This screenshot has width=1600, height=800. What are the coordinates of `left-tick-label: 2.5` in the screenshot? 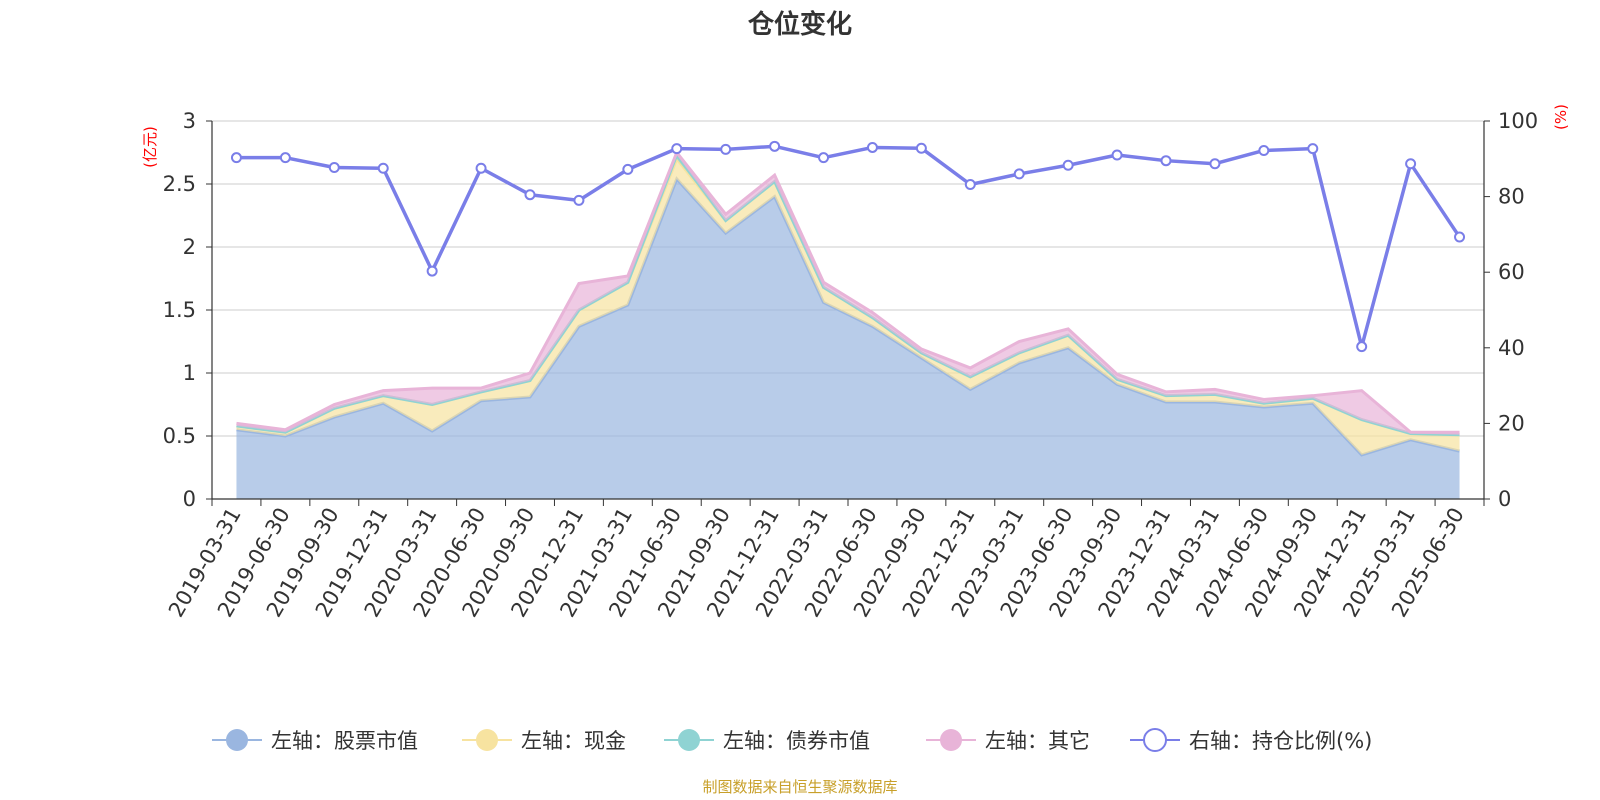 It's located at (179, 184).